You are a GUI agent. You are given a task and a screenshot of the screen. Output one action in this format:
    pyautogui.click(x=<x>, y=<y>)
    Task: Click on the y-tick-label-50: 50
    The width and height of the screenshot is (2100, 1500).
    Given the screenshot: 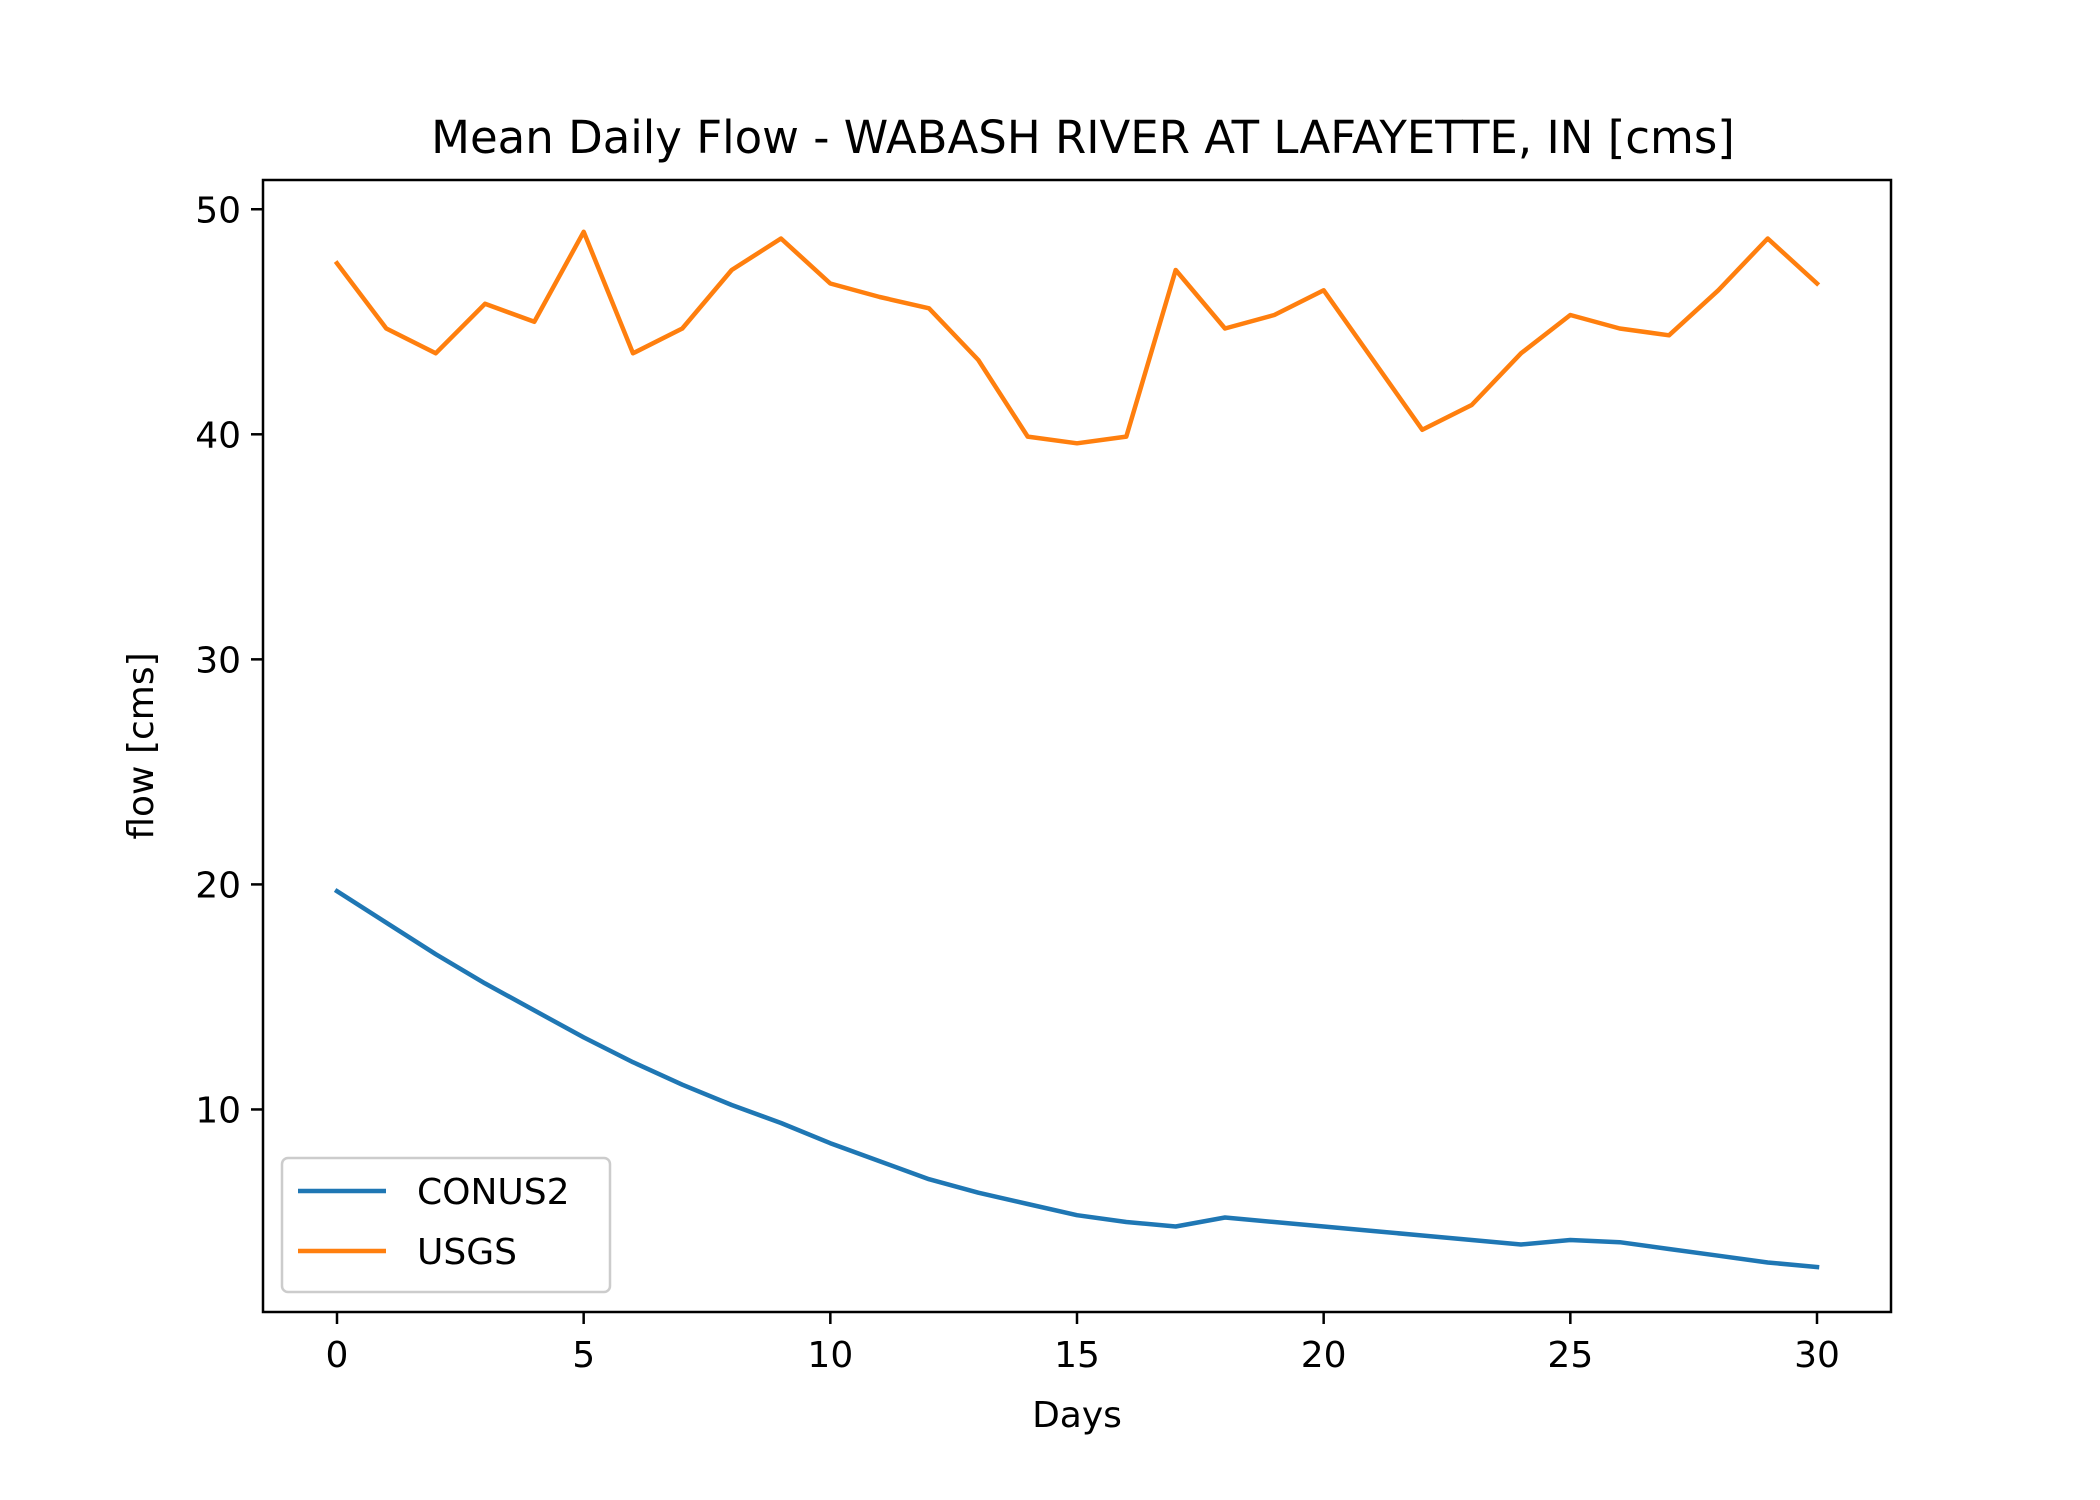 What is the action you would take?
    pyautogui.click(x=218, y=210)
    